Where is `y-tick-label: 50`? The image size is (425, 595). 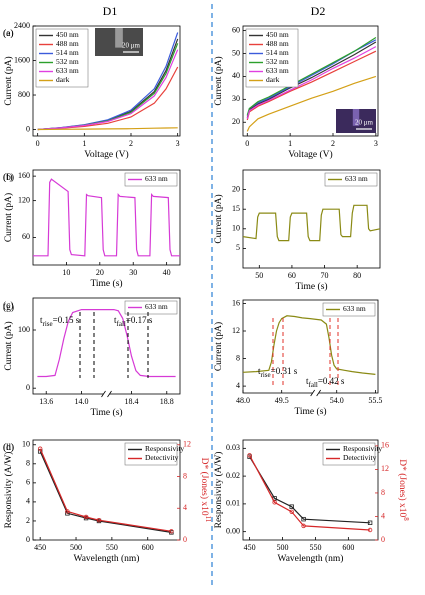 y-tick-label: 50 is located at coordinates (236, 52).